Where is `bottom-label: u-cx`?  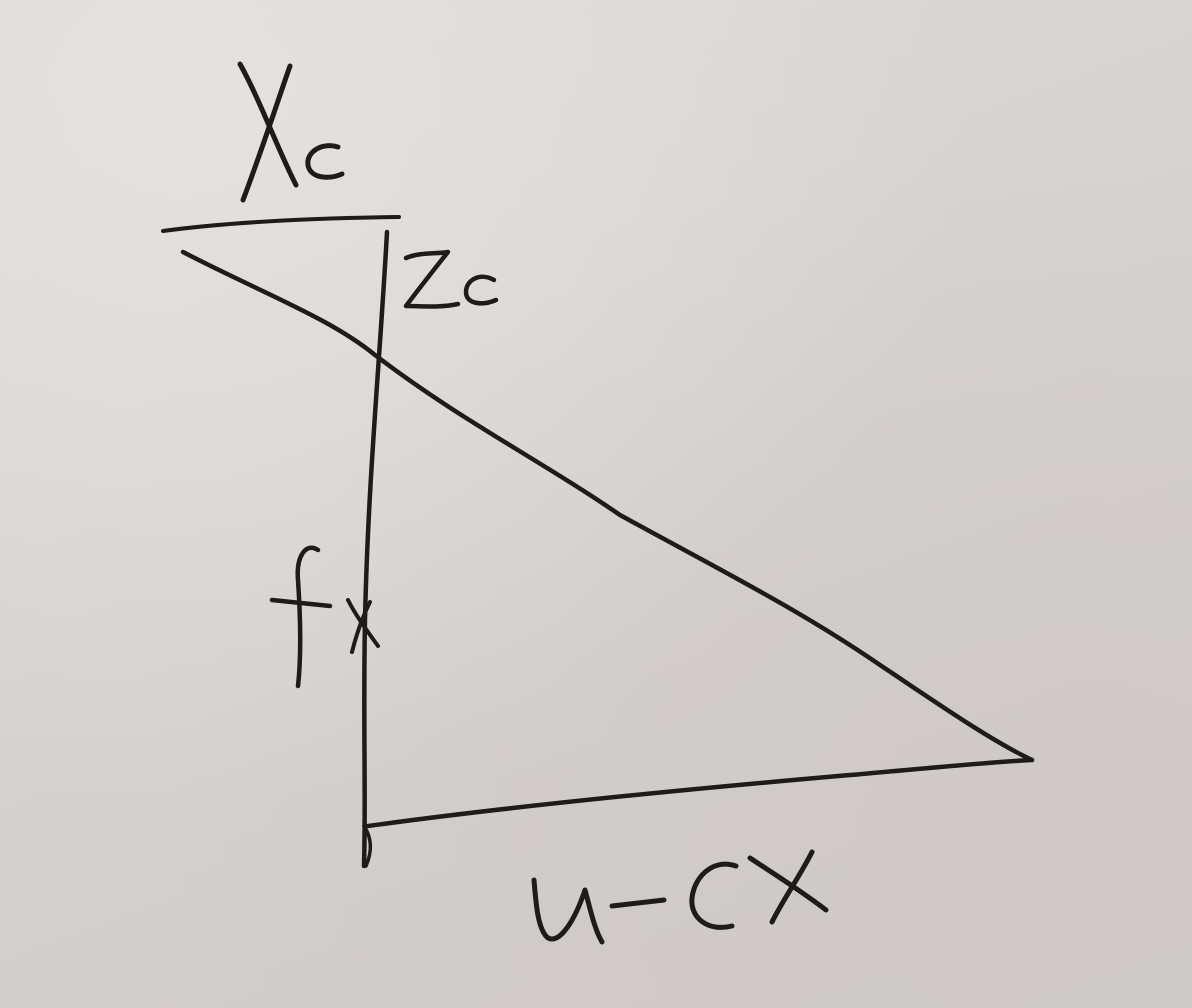 bottom-label: u-cx is located at coordinates (680, 897).